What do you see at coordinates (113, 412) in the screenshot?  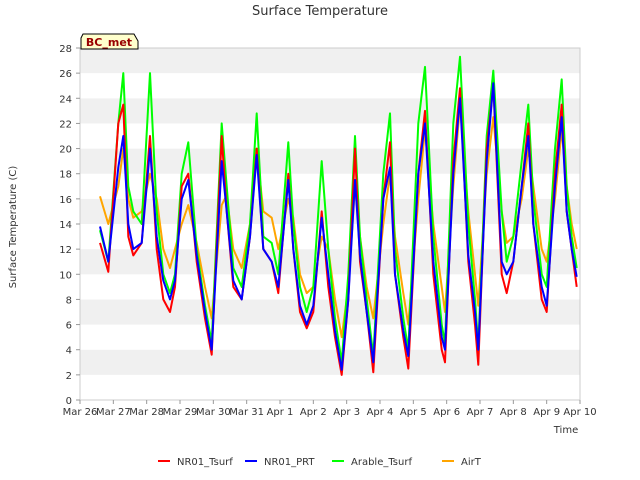 I see `x-tick-label: Mar 27` at bounding box center [113, 412].